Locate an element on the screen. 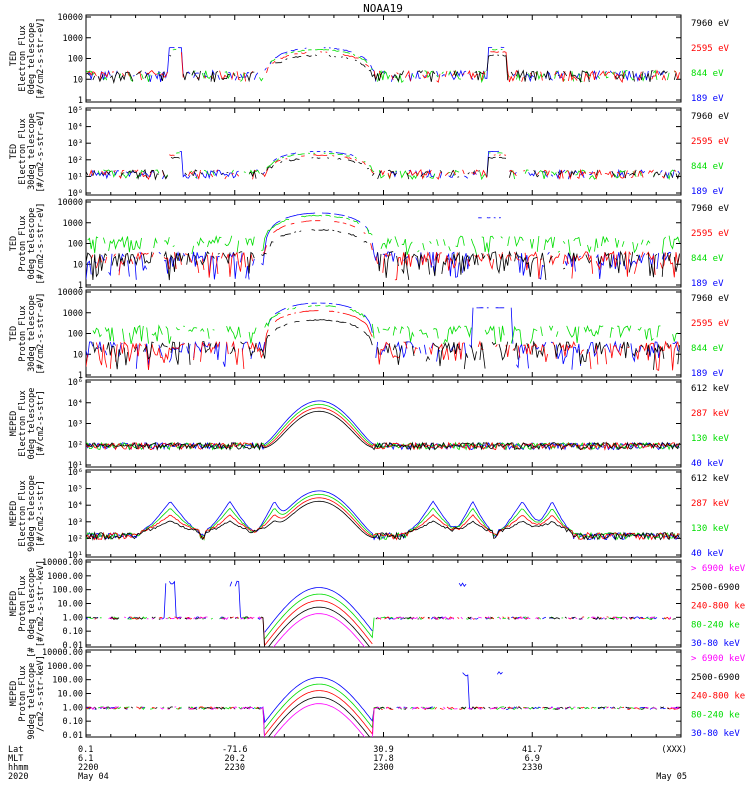 This screenshot has width=750, height=800. bottom-tick-label: 17.8 is located at coordinates (383, 759).